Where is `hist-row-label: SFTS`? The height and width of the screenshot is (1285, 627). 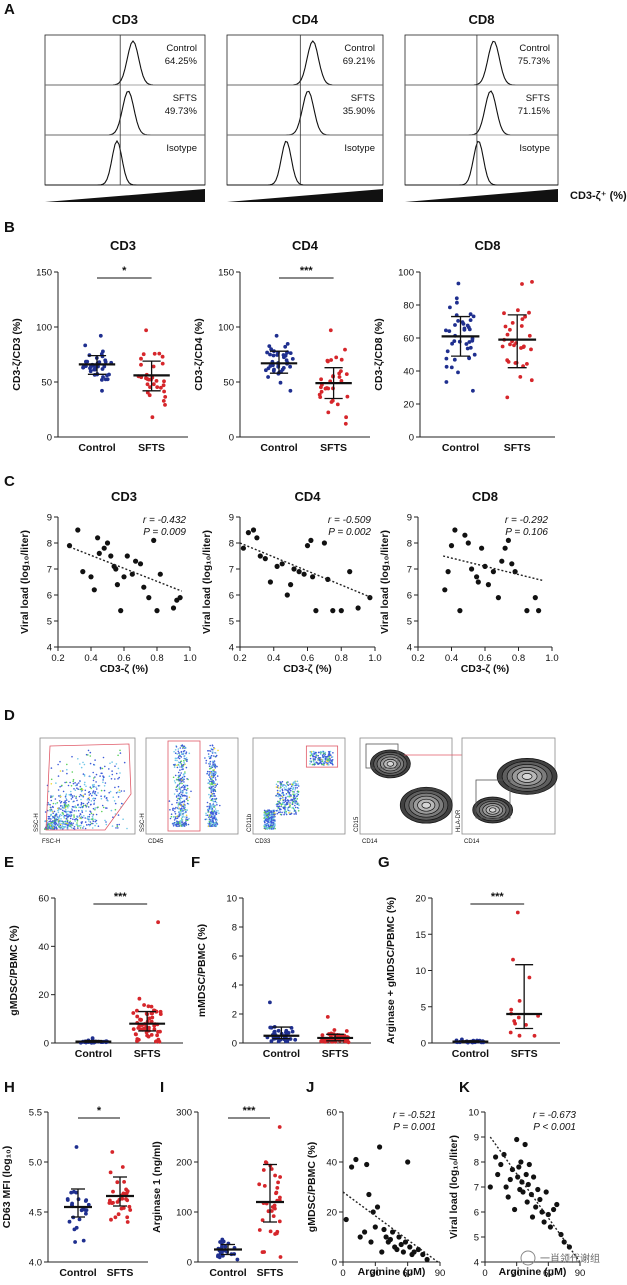
hist-row-label: SFTS is located at coordinates (538, 98).